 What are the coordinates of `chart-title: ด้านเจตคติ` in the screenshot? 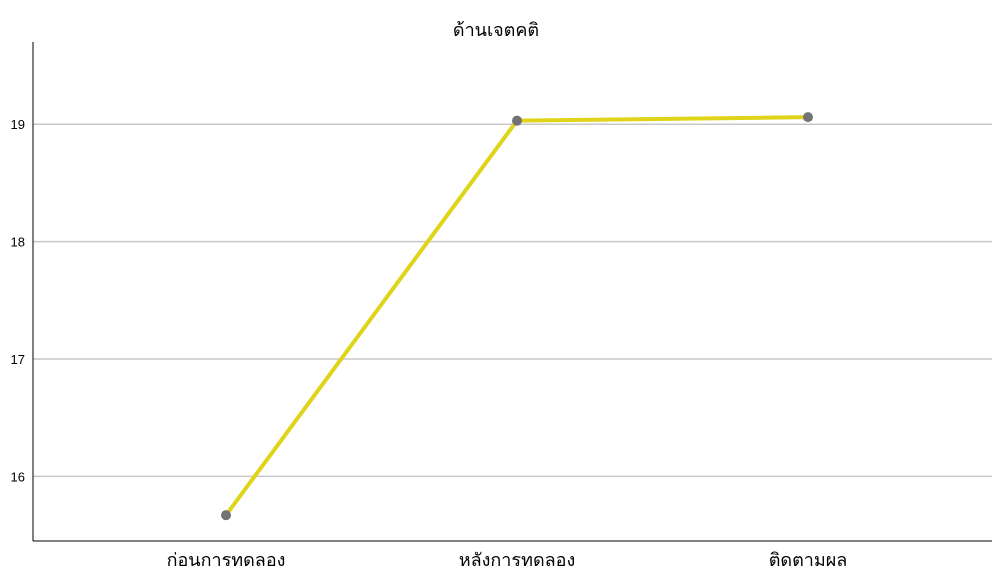 It's located at (496, 30).